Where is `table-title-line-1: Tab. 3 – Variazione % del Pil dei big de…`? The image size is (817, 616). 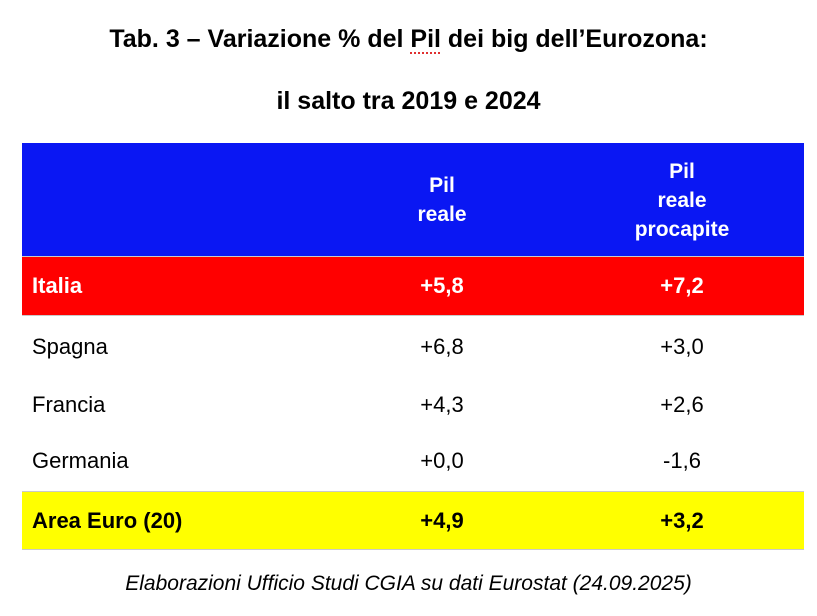 table-title-line-1: Tab. 3 – Variazione % del Pil dei big de… is located at coordinates (408, 39).